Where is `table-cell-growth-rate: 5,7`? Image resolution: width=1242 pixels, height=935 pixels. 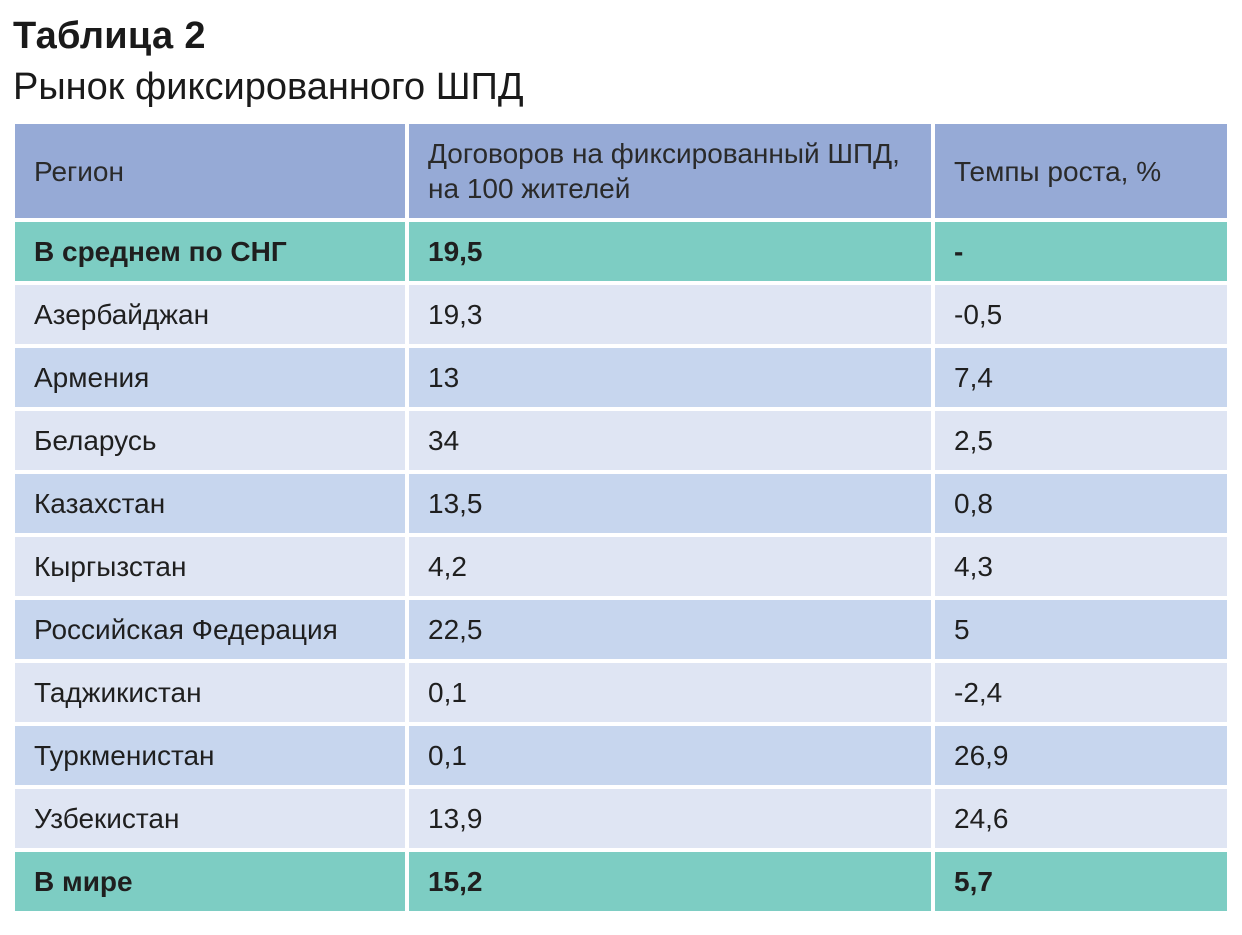 table-cell-growth-rate: 5,7 is located at coordinates (1081, 883).